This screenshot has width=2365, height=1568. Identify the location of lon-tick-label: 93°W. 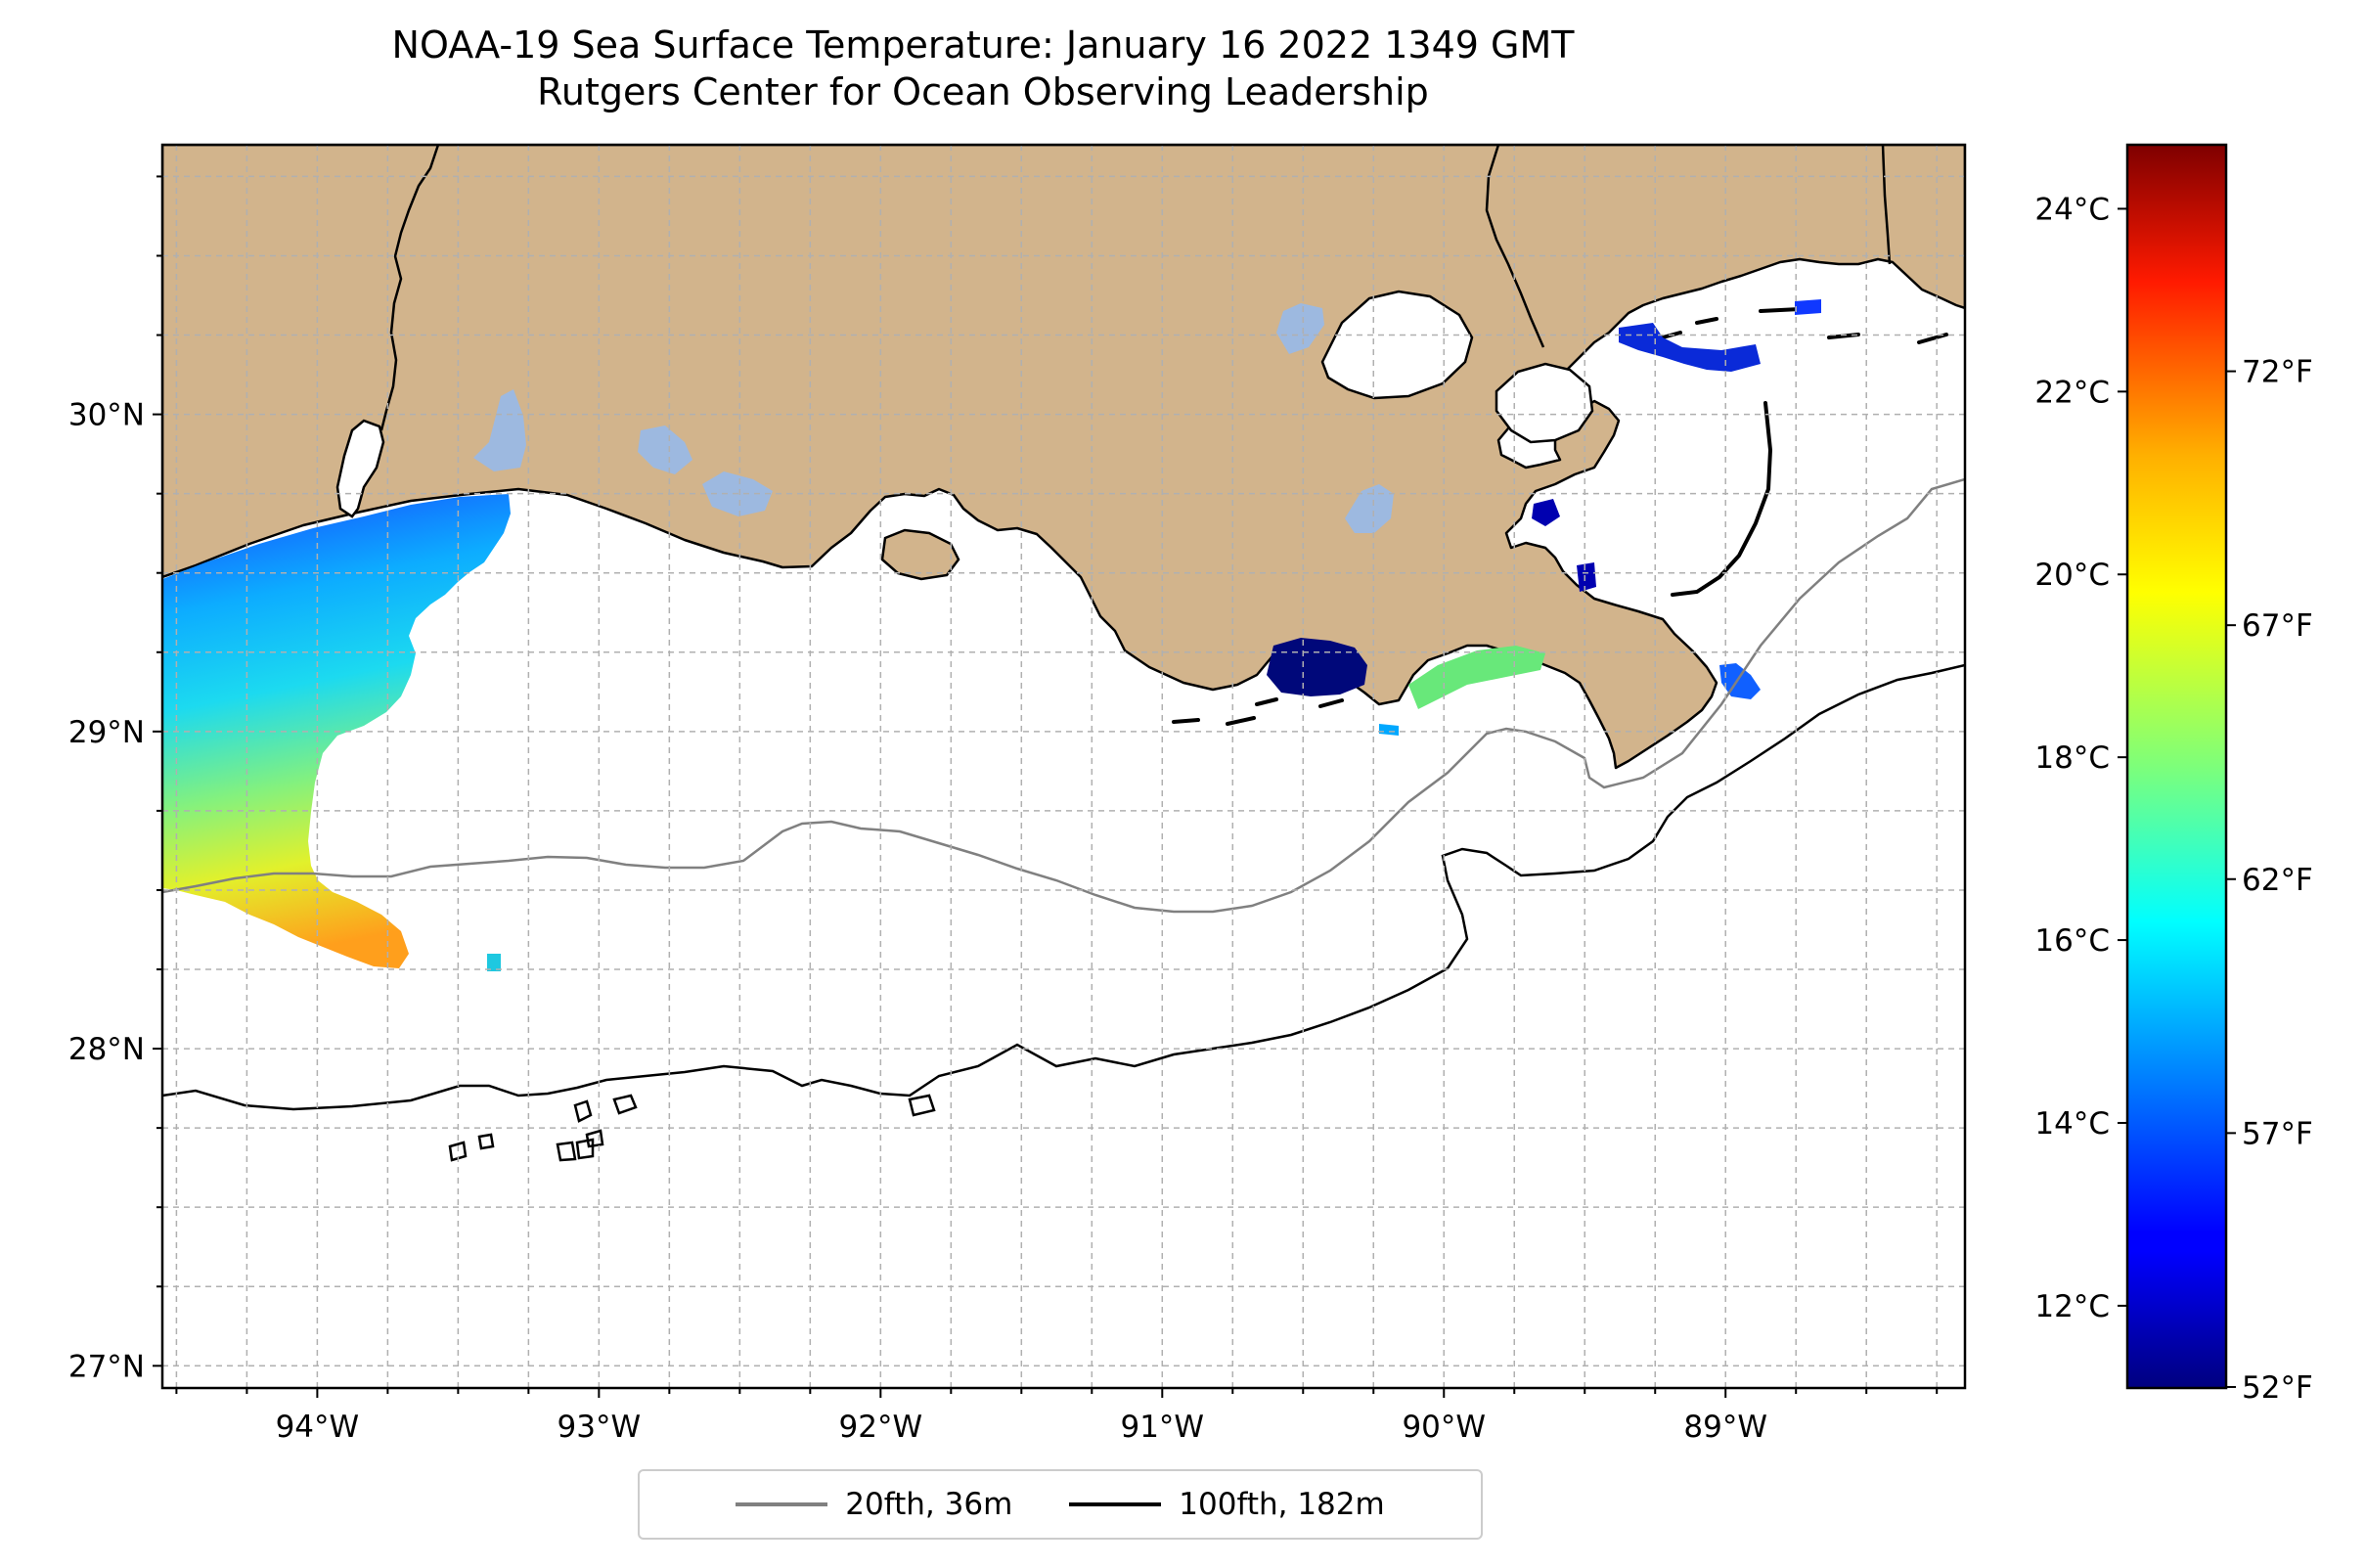
(600, 1427).